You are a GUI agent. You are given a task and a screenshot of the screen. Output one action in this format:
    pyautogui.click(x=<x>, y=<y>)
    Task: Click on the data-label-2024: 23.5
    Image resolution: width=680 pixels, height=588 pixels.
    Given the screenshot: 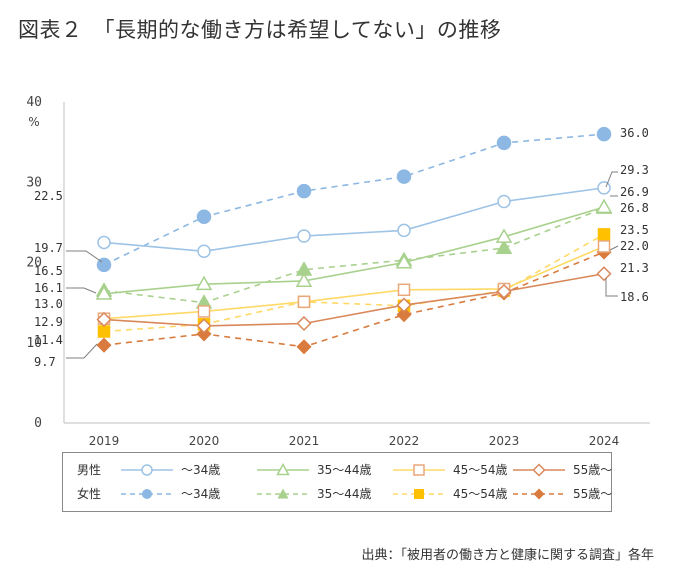 What is the action you would take?
    pyautogui.click(x=634, y=230)
    